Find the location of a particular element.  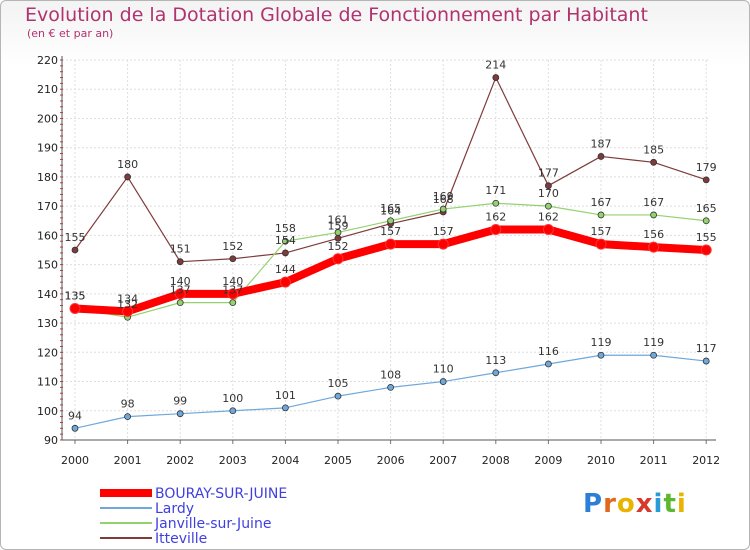

y-tick-label: 100 is located at coordinates (47, 411).